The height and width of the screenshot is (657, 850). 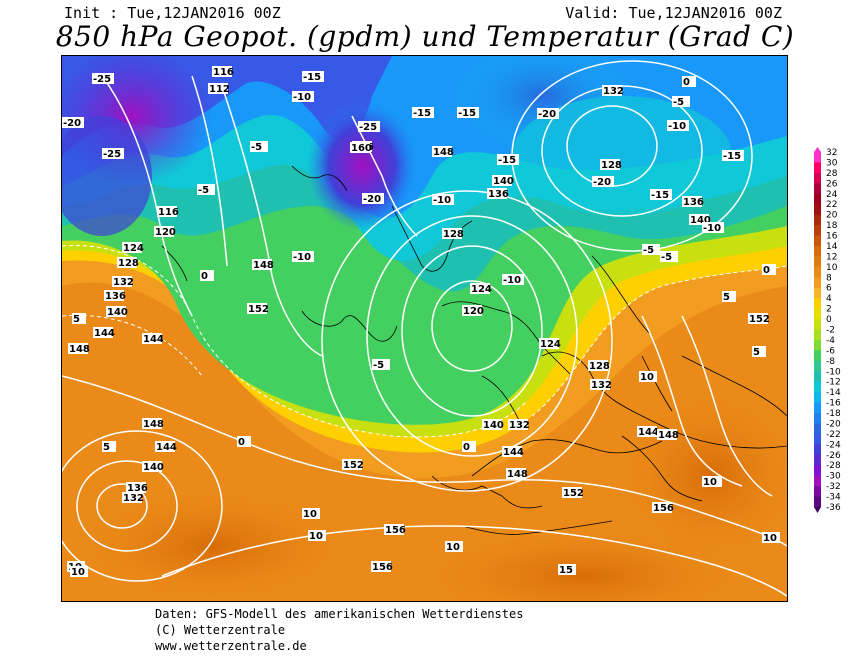 What do you see at coordinates (443, 200) in the screenshot?
I see `temp-label: -10` at bounding box center [443, 200].